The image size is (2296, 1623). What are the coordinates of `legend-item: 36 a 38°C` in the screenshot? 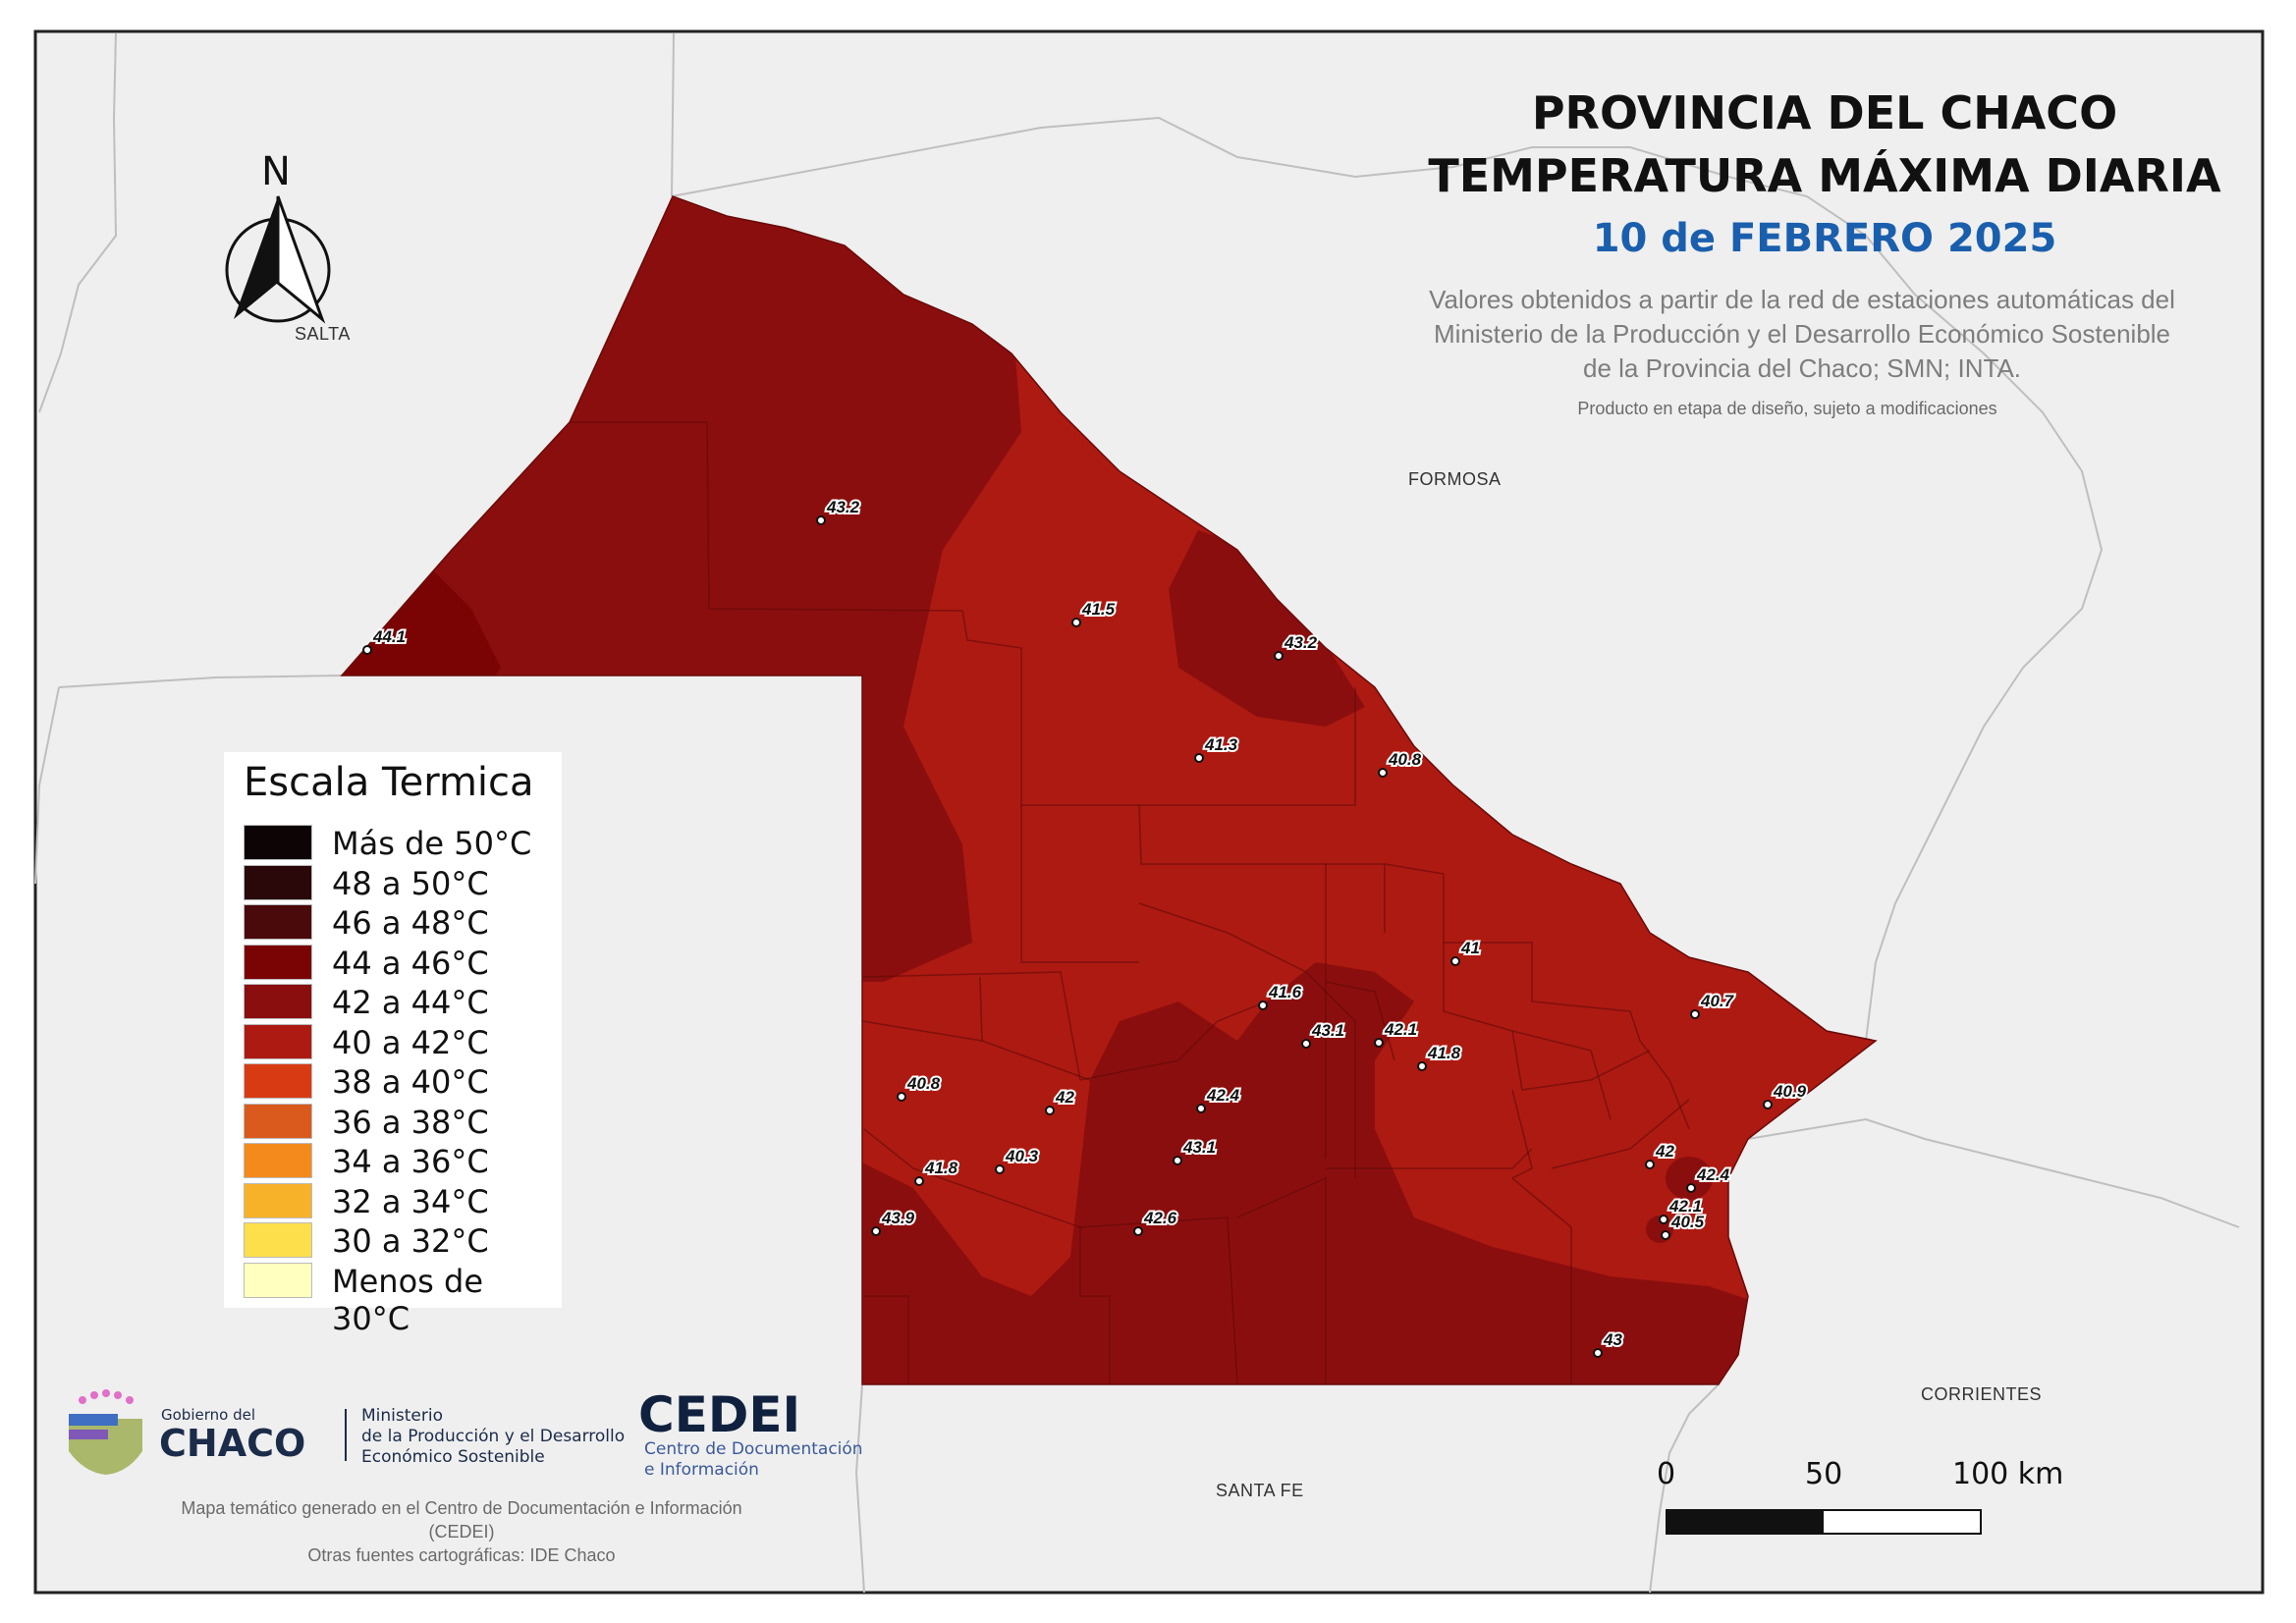 It's located at (401, 1121).